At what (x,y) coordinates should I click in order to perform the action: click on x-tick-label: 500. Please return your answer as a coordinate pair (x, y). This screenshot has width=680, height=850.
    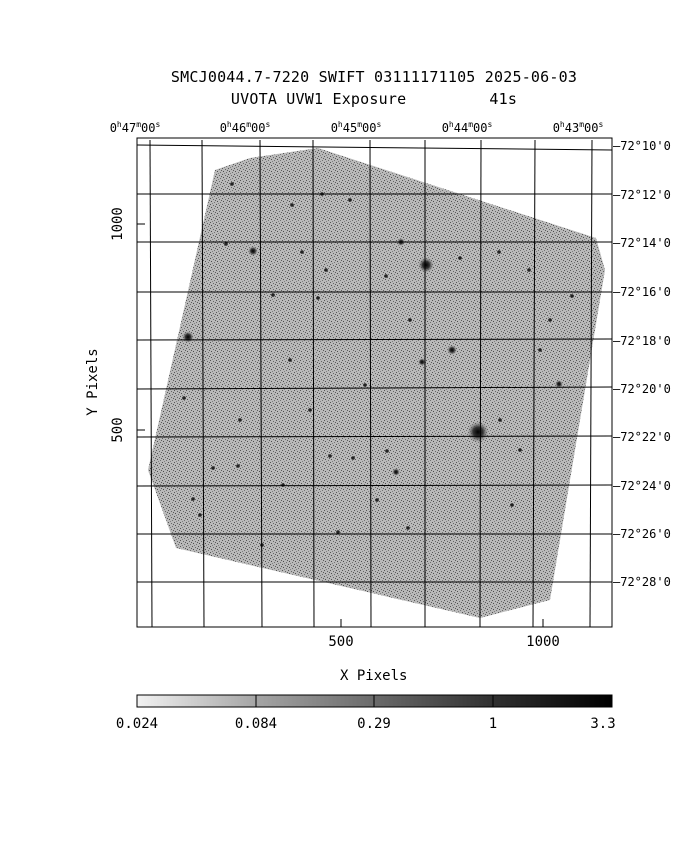
    Looking at the image, I should click on (341, 642).